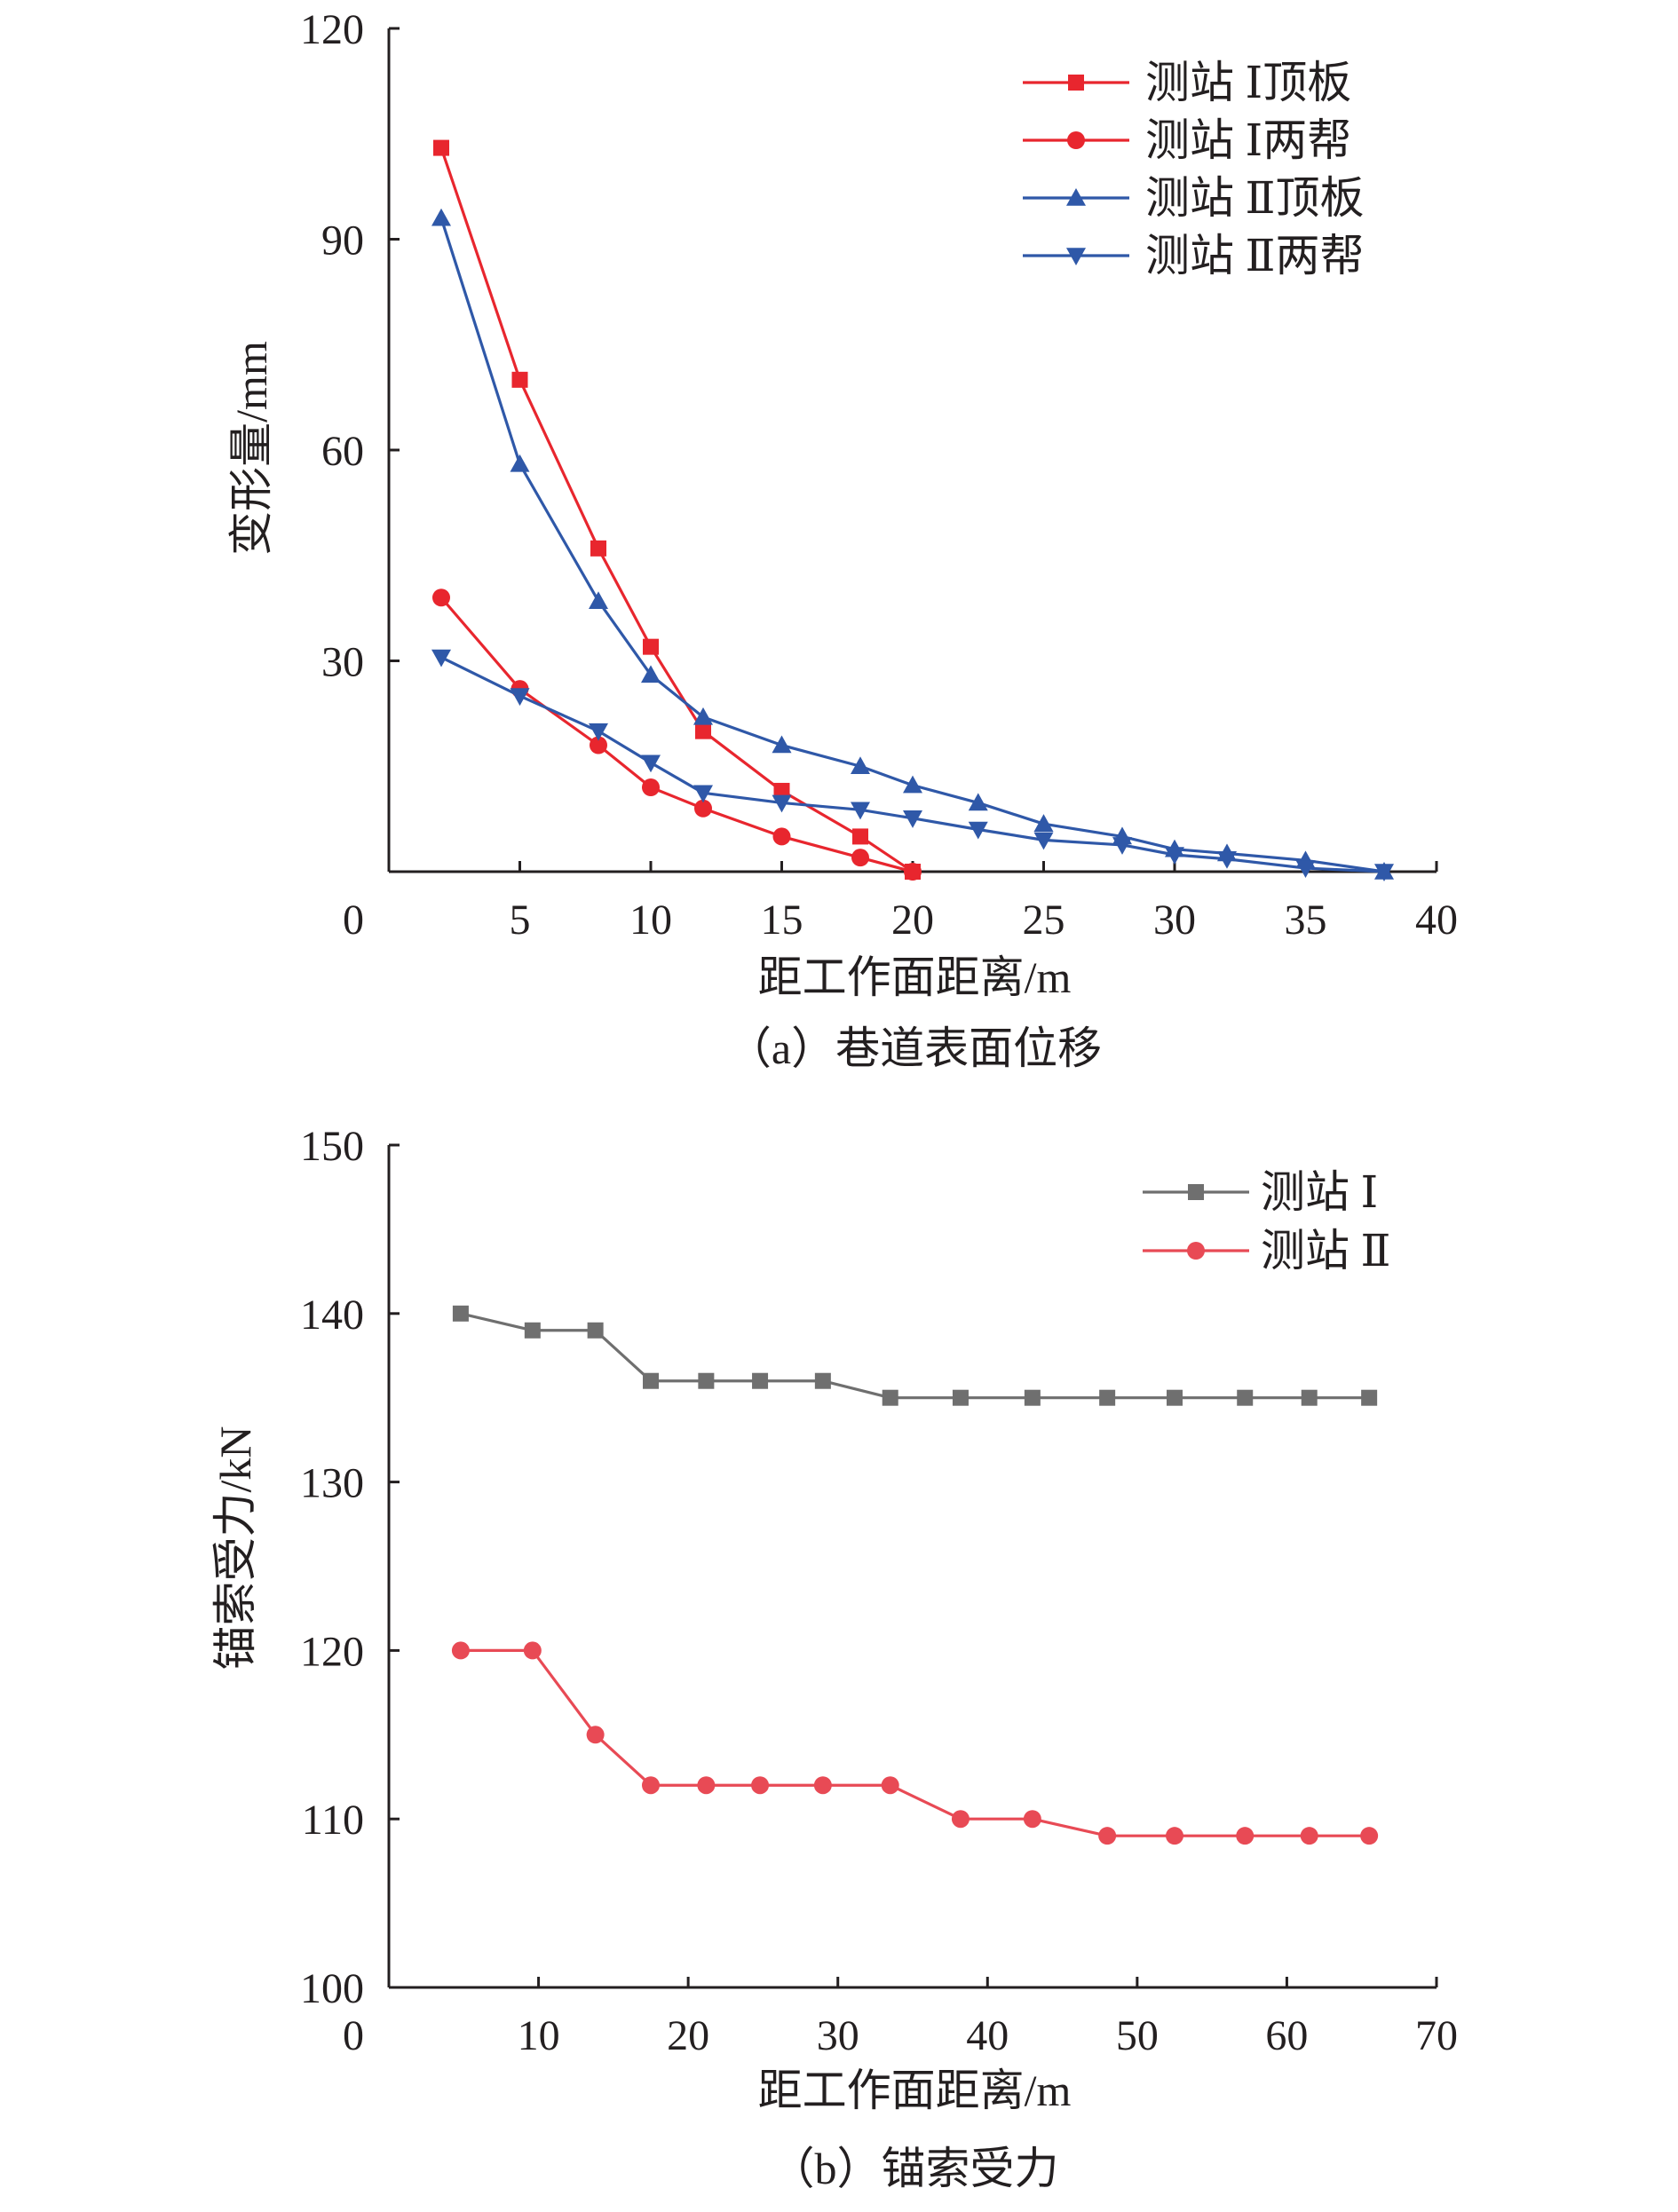 This screenshot has width=1678, height=2212. Describe the element at coordinates (1248, 140) in the screenshot. I see `legend-label: 测站 Ⅰ两帮` at that location.